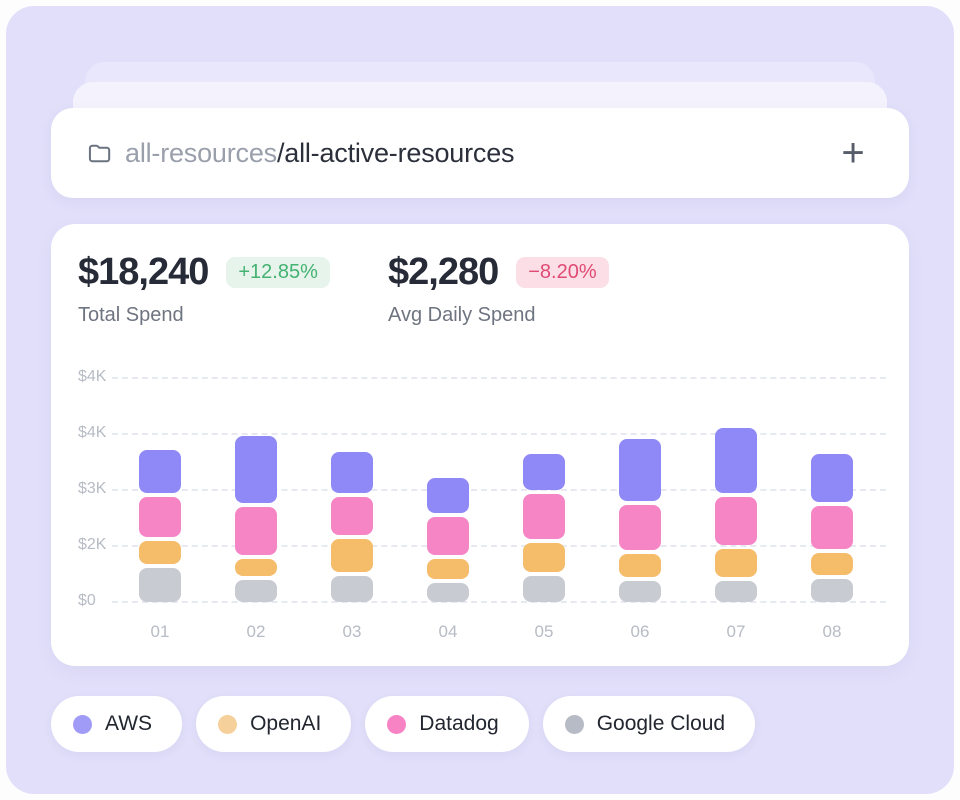  What do you see at coordinates (87, 600) in the screenshot?
I see `y-axis-tick: $0` at bounding box center [87, 600].